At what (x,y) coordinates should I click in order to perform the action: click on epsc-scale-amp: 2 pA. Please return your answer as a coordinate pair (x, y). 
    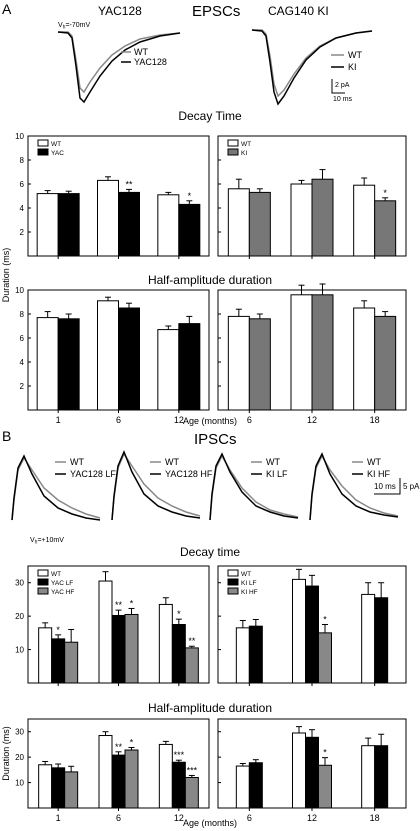
    Looking at the image, I should click on (342, 85).